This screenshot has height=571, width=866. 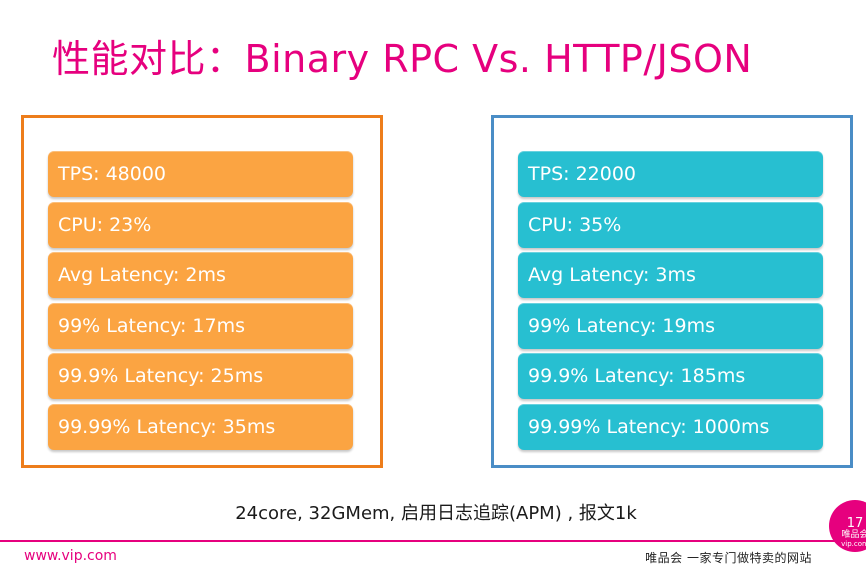 What do you see at coordinates (200, 426) in the screenshot?
I see `metric-p9999-latency: 99.99% Latency: 35ms` at bounding box center [200, 426].